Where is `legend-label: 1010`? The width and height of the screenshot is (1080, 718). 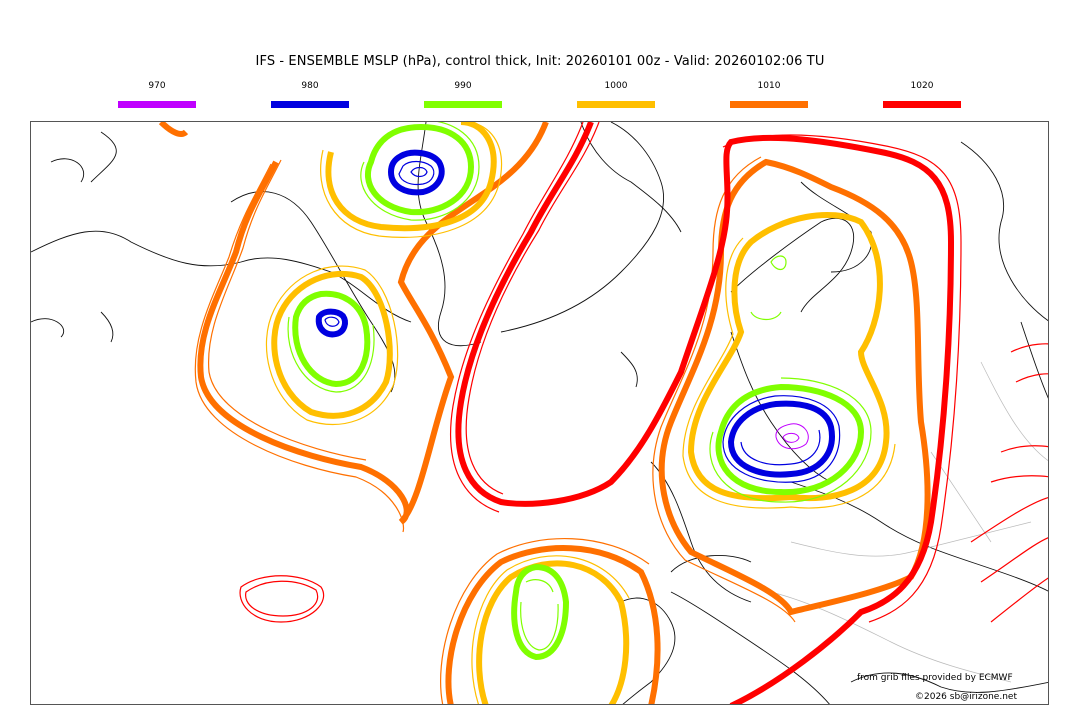
legend-label: 1010 is located at coordinates (769, 86).